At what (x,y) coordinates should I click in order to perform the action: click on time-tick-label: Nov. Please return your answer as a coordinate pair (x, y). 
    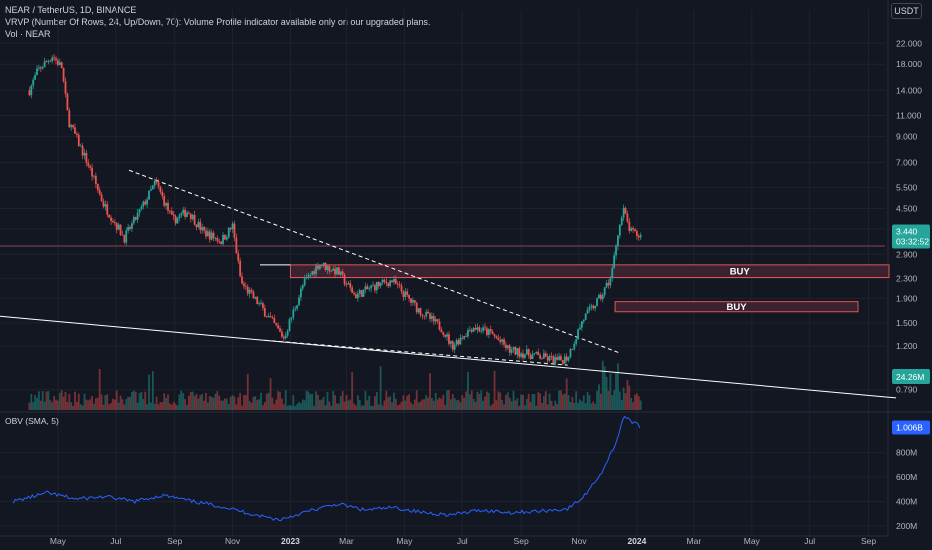
    Looking at the image, I should click on (579, 541).